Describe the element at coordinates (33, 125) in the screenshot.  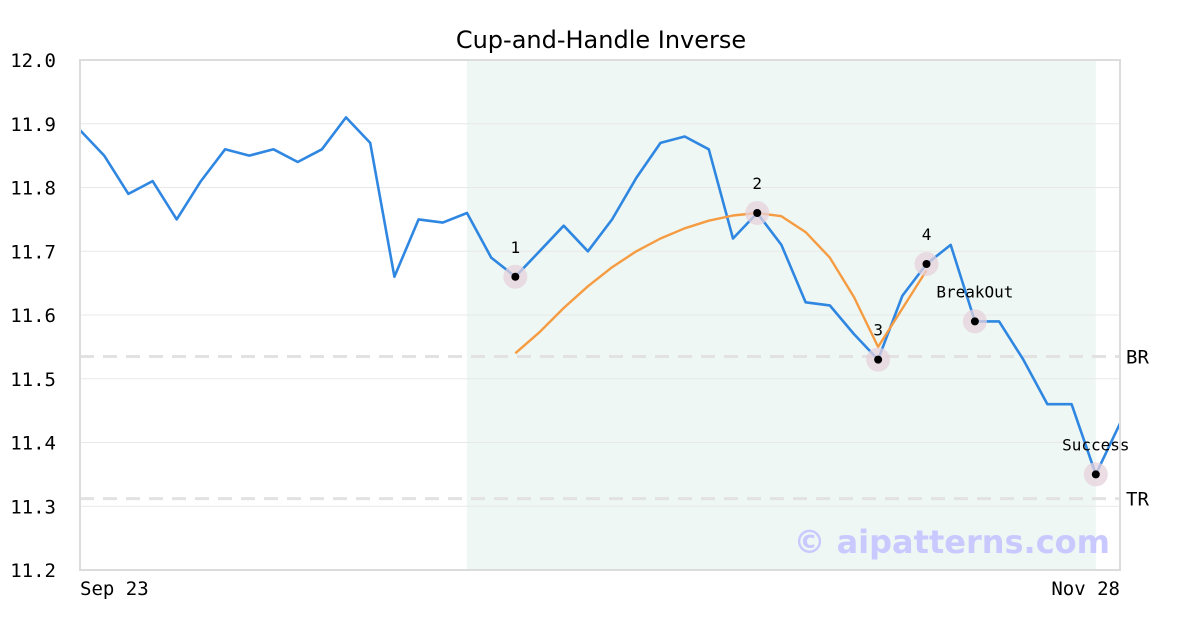
I see `y-tick-label: 11.9` at that location.